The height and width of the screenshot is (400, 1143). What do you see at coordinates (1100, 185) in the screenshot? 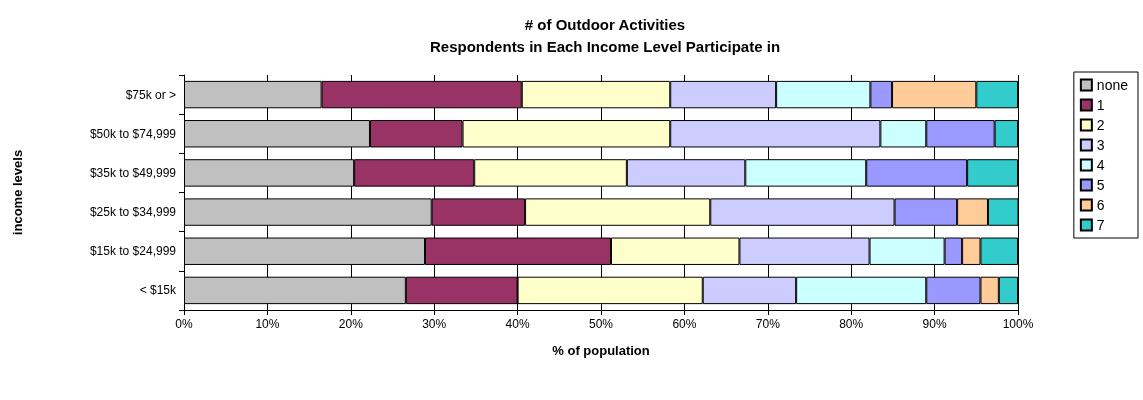
I see `legend-label: 5` at bounding box center [1100, 185].